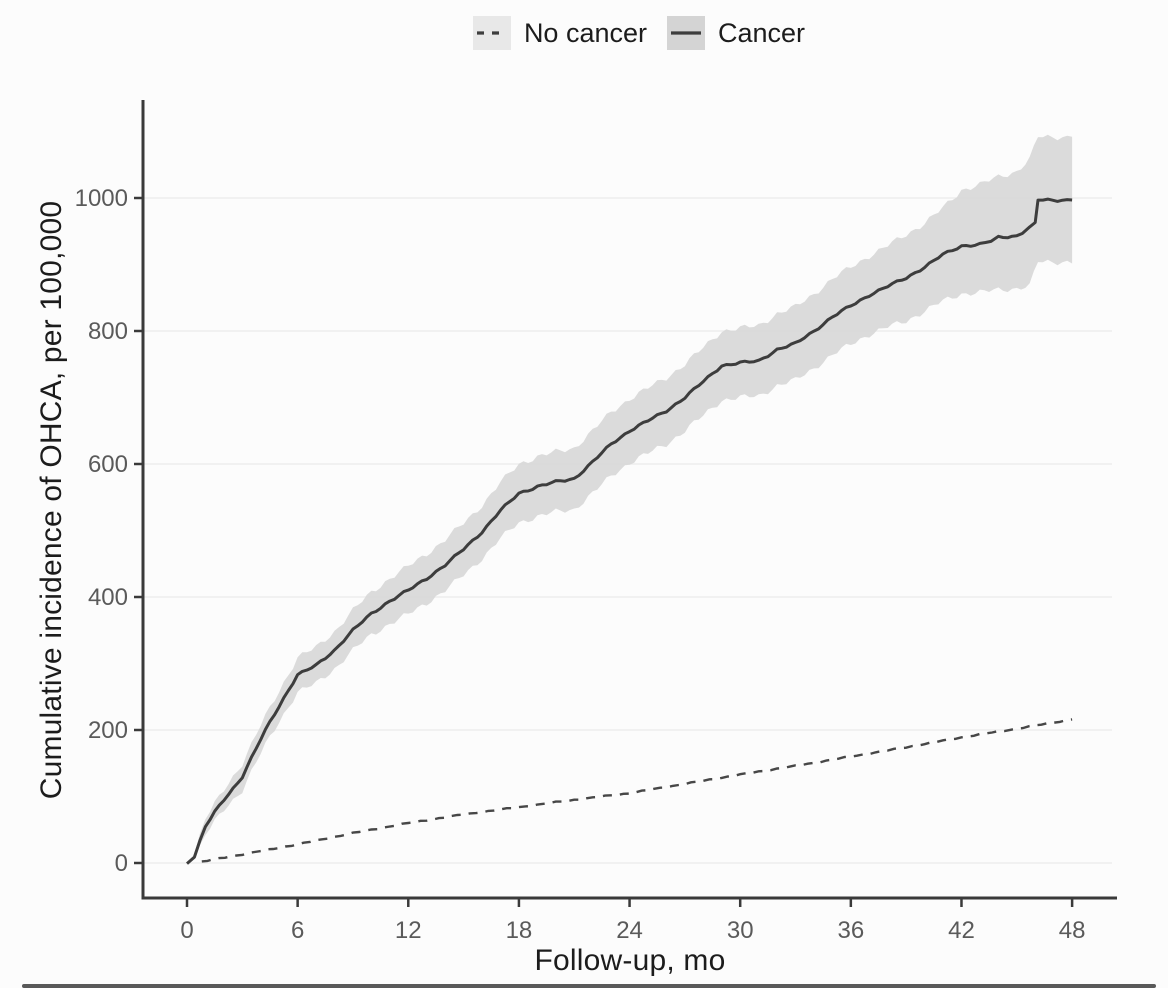 This screenshot has width=1168, height=988. What do you see at coordinates (519, 930) in the screenshot?
I see `x-tick-label: 18` at bounding box center [519, 930].